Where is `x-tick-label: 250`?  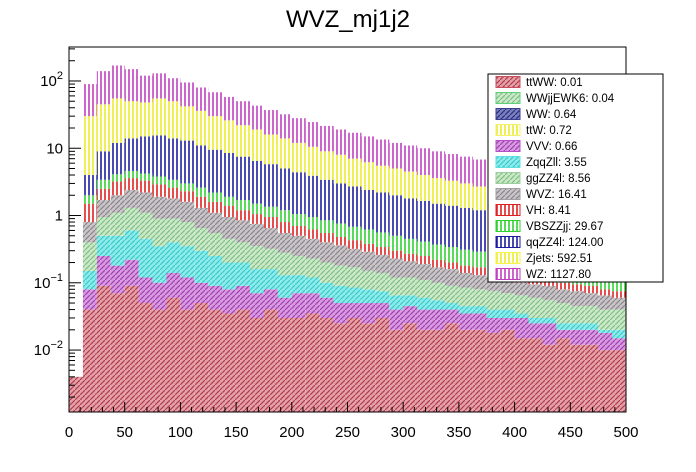
x-tick-label: 250 is located at coordinates (347, 432).